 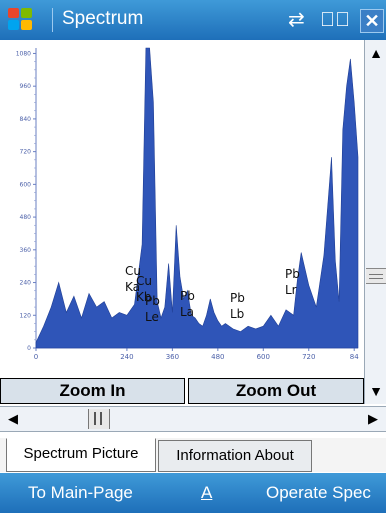 What do you see at coordinates (26, 217) in the screenshot?
I see `y-tick-label: 480` at bounding box center [26, 217].